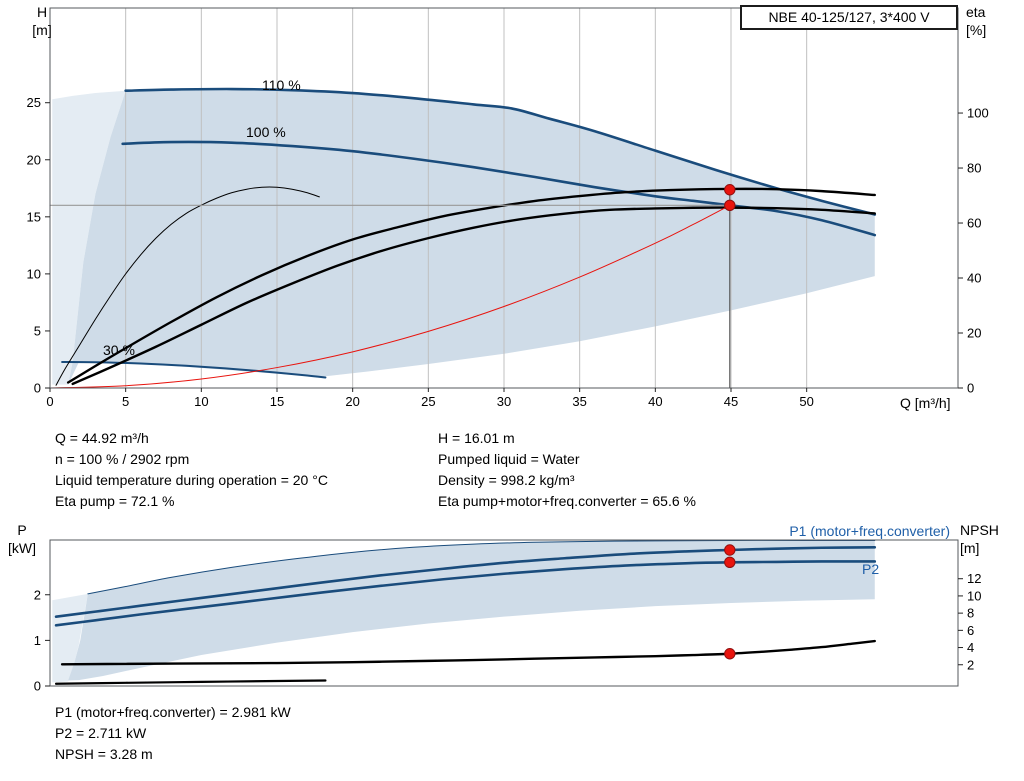 The width and height of the screenshot is (1024, 781). I want to click on eta-axis-title: eta [%], so click(992, 21).